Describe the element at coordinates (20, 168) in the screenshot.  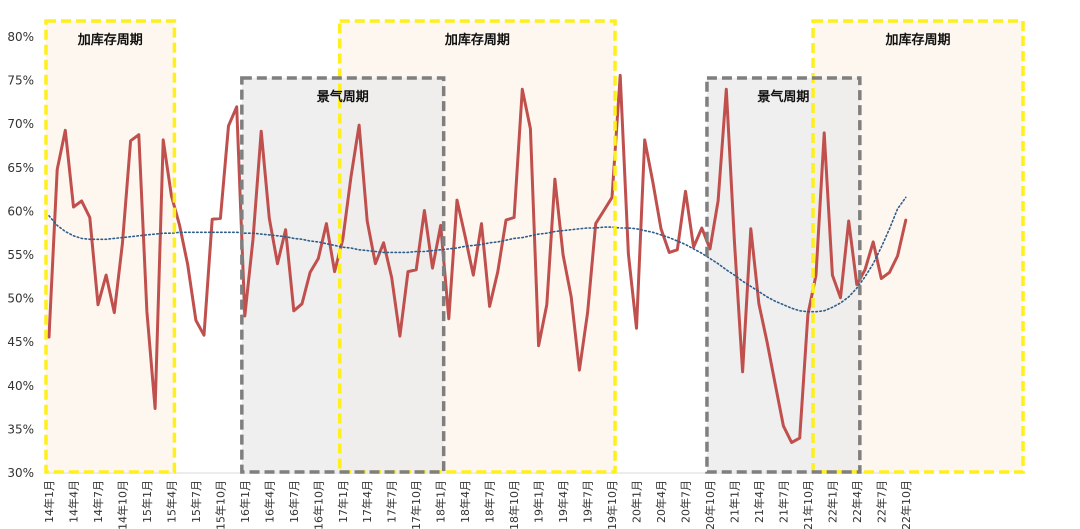
I see `y-tick-label: 65%` at that location.